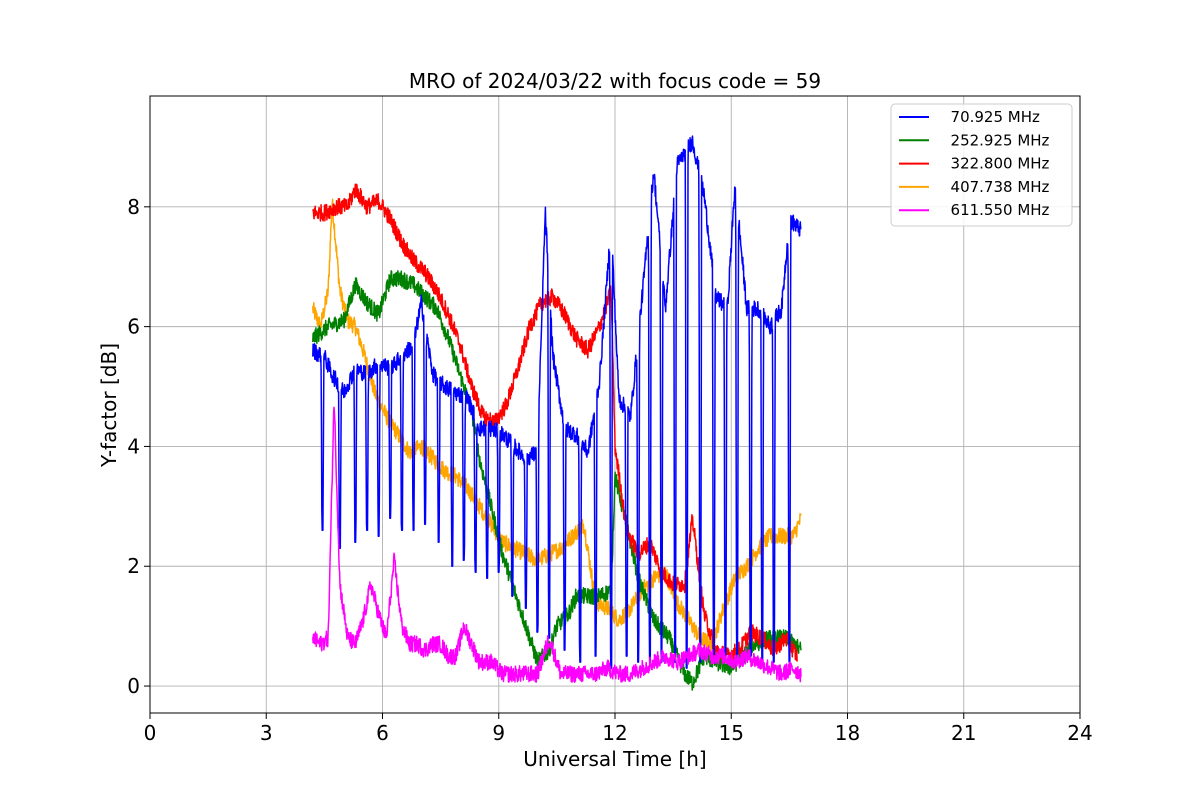 The width and height of the screenshot is (1200, 800). I want to click on x-tick-label: 12, so click(614, 733).